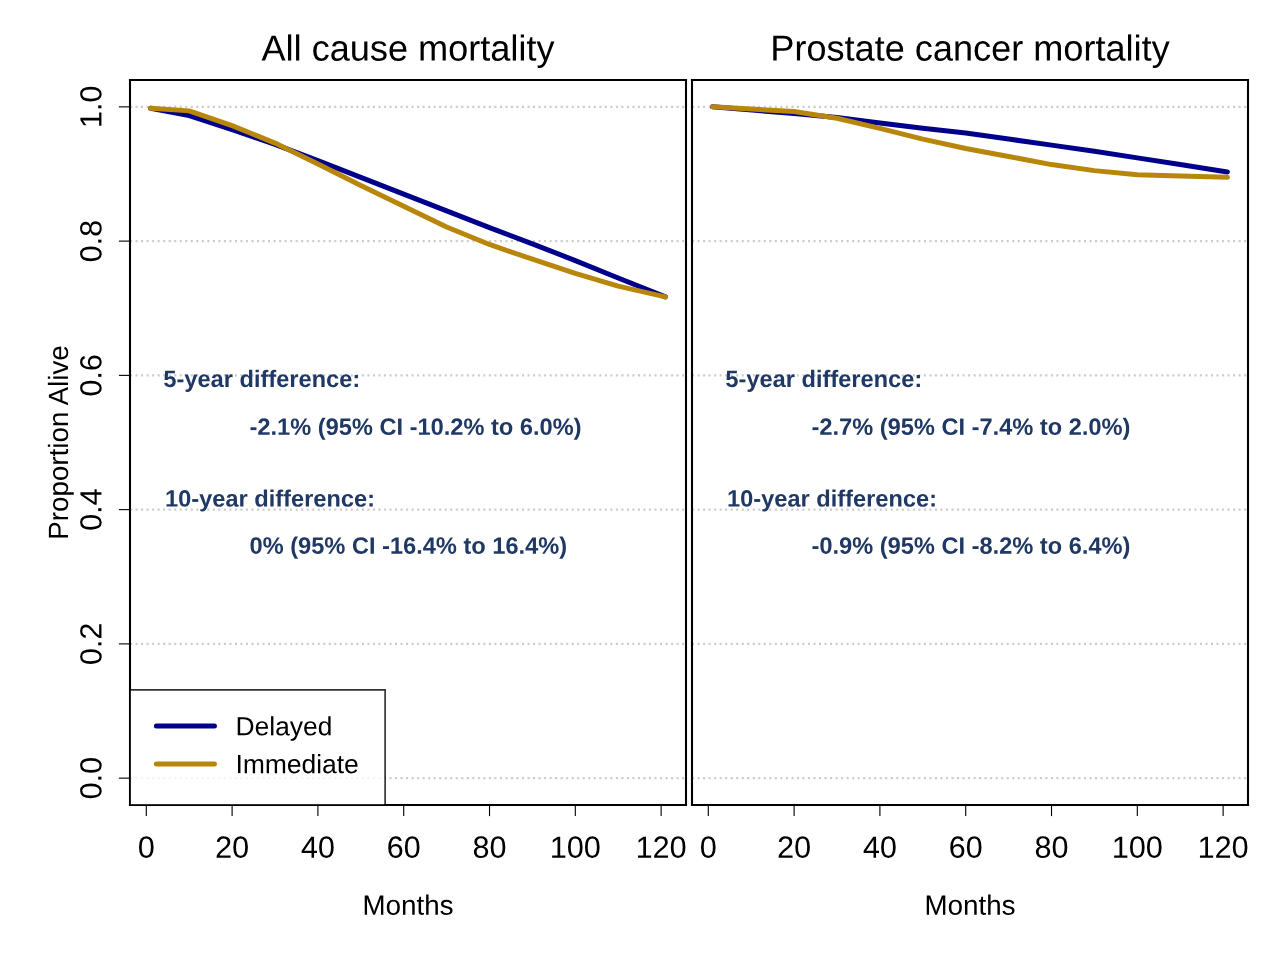 This screenshot has height=980, width=1269. What do you see at coordinates (415, 428) in the screenshot?
I see `annotation: -2.1% (95% CI -10.2% to 6.0%)` at bounding box center [415, 428].